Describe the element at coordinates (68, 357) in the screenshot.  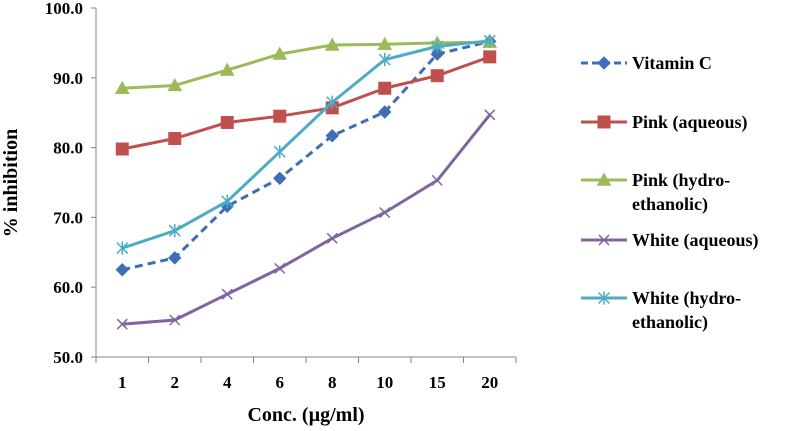
I see `y-tick-label: 50.0` at that location.